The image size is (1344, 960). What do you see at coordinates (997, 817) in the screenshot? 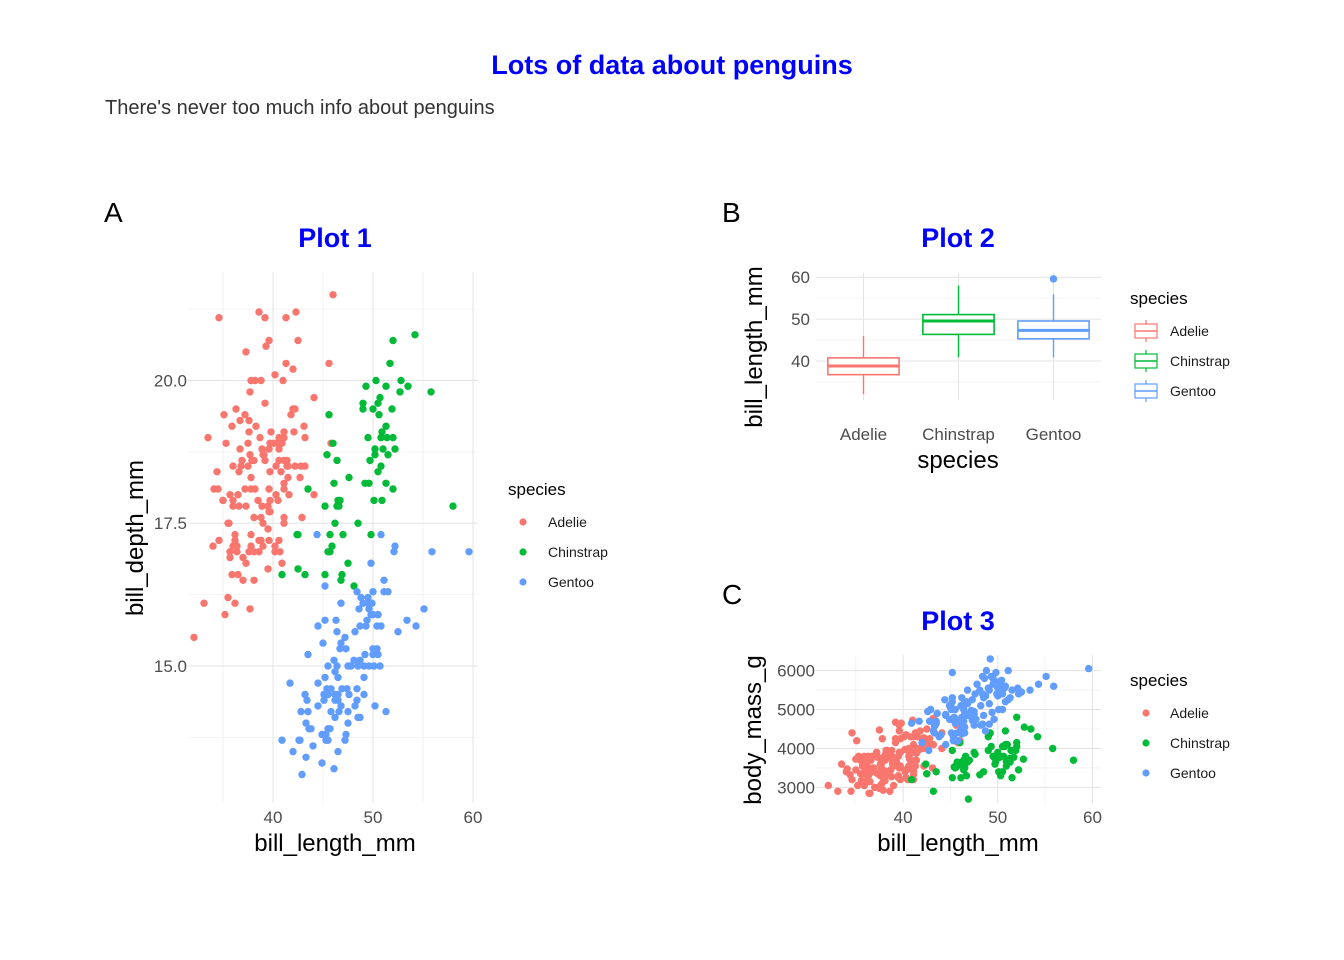
I see `x-tick-label: 50` at bounding box center [997, 817].